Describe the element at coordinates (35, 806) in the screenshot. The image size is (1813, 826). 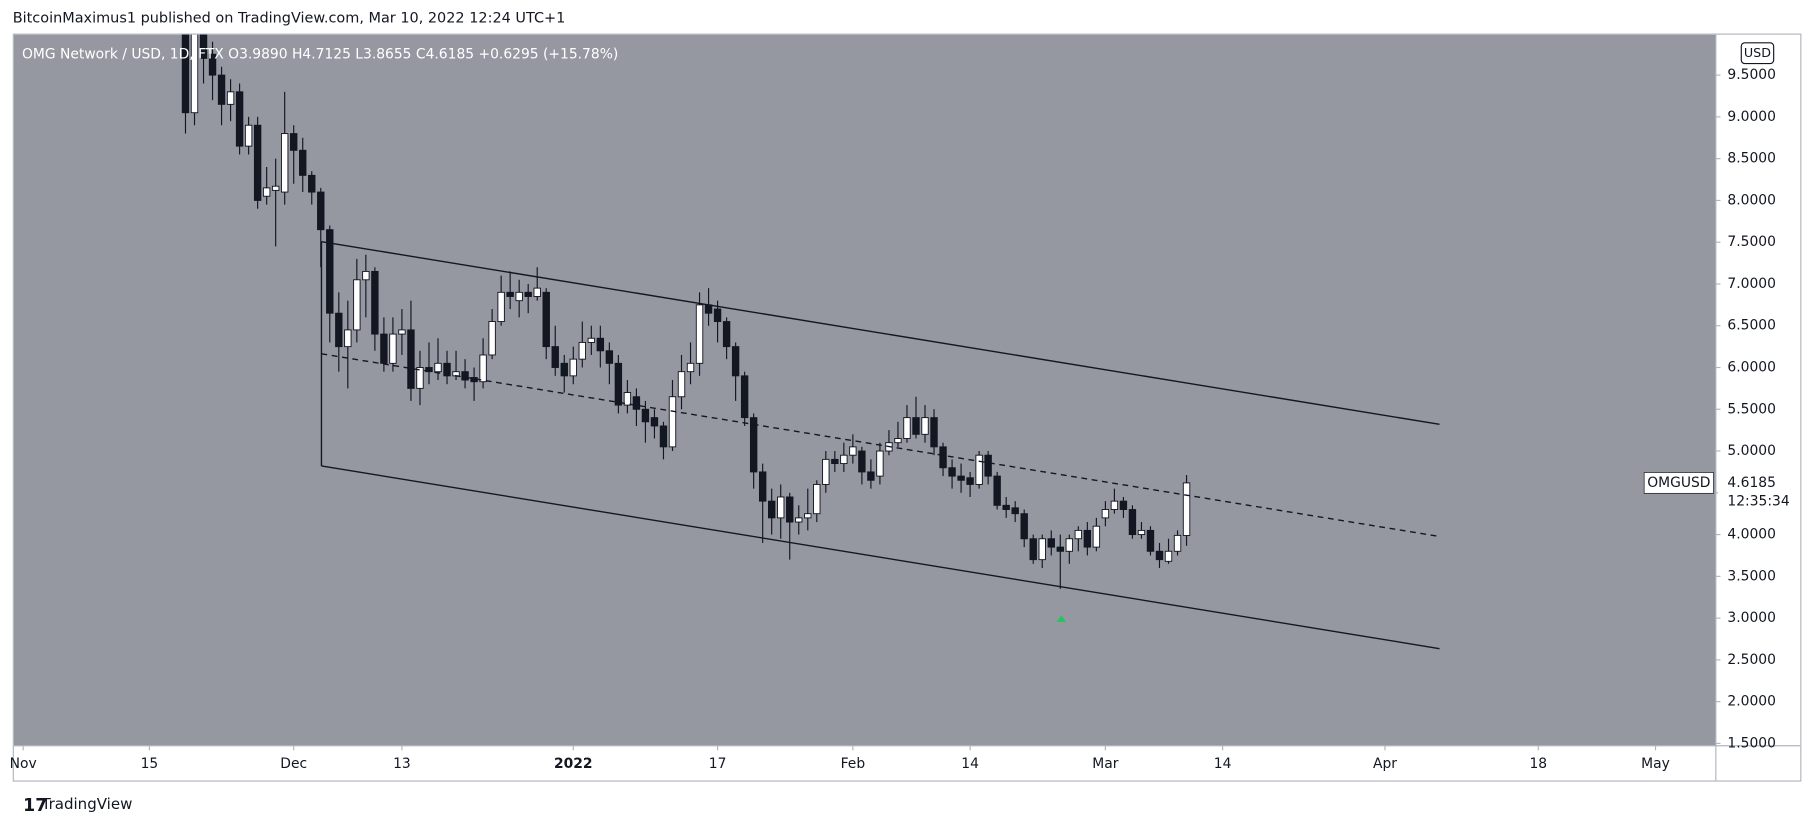
I see `logo-mark: 17` at that location.